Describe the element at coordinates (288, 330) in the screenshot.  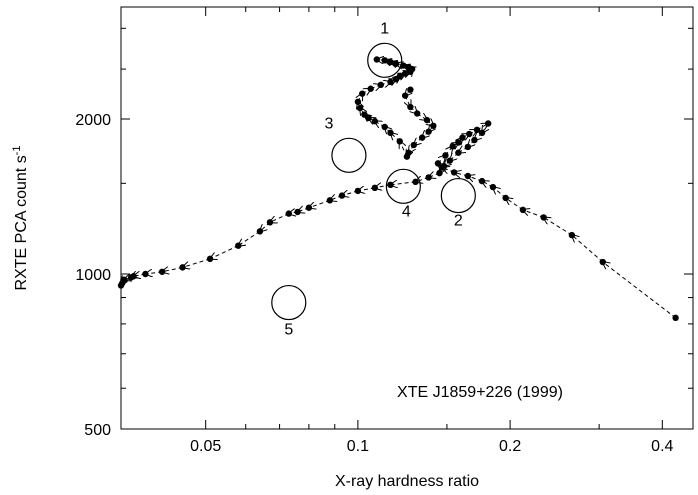
I see `circle-label-5: 5` at that location.